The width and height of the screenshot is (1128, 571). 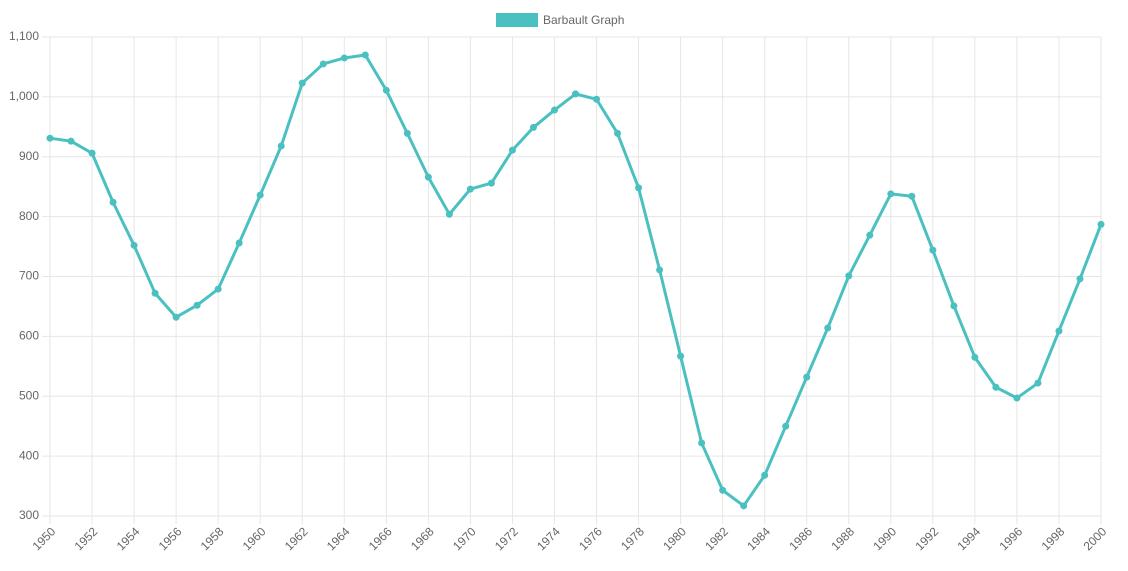 I want to click on x-tick-label: 1976, so click(x=590, y=538).